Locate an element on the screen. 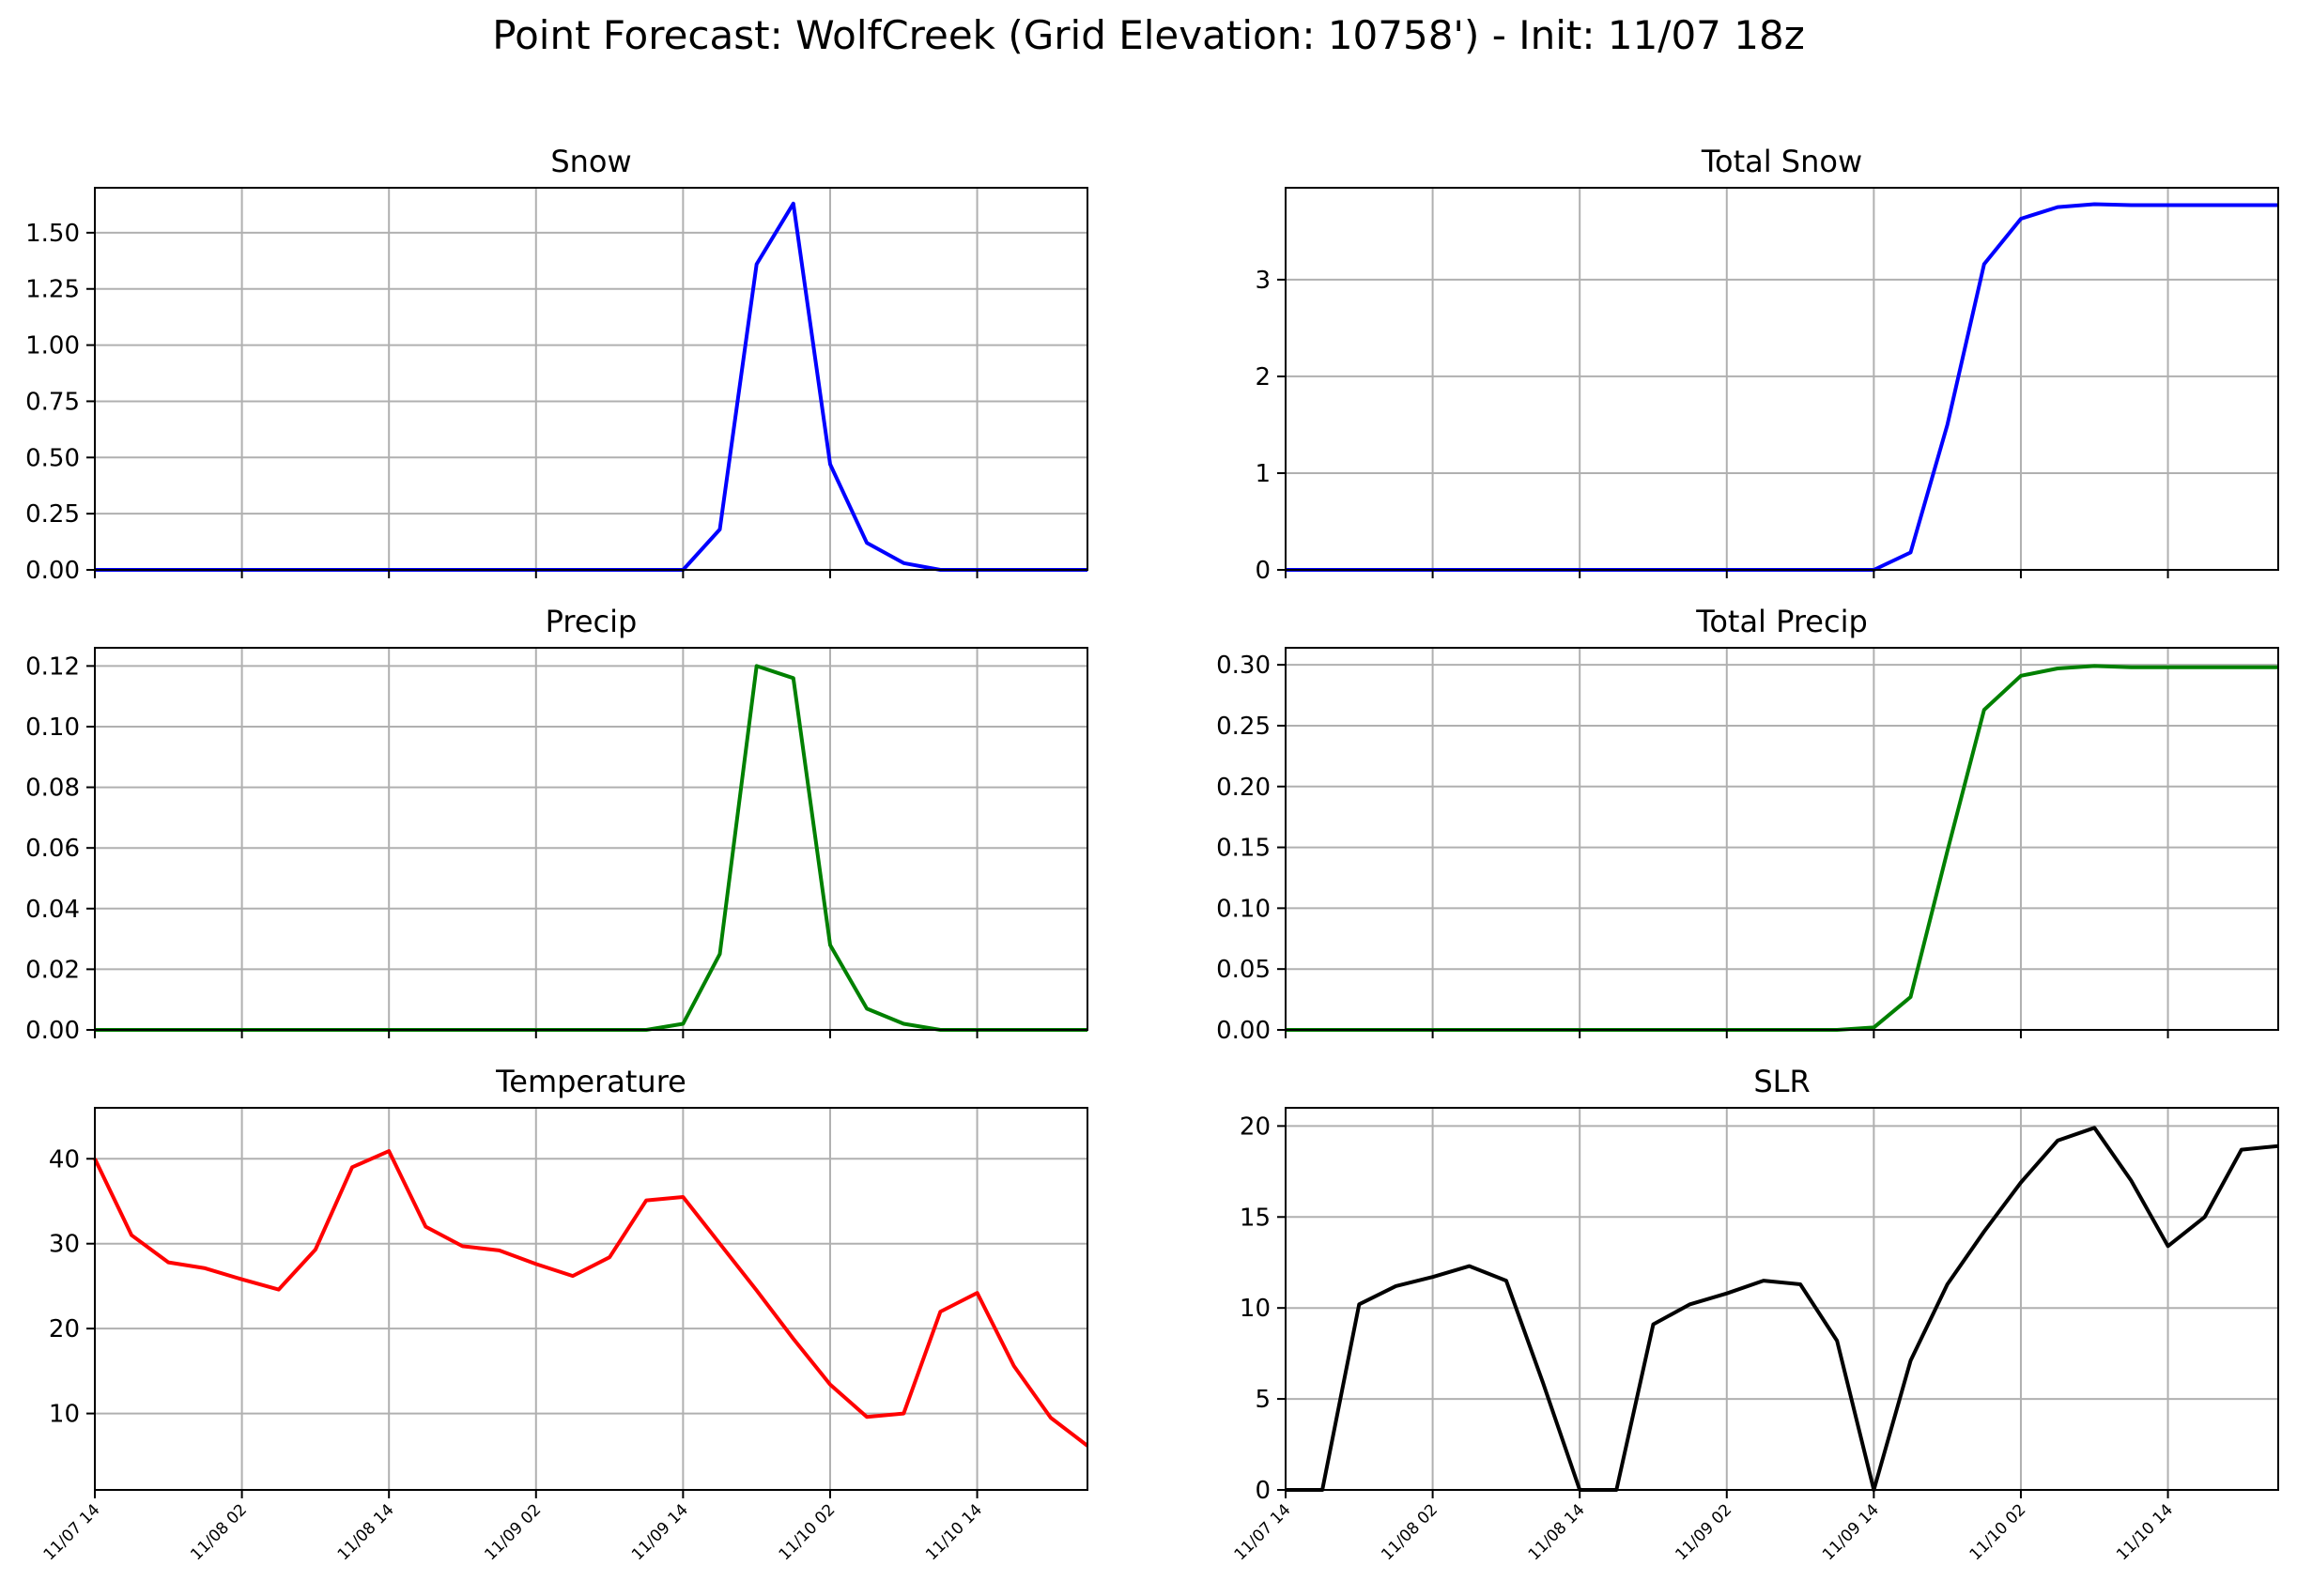 This screenshot has width=2297, height=1596. series-line-total-snow is located at coordinates (1782, 387).